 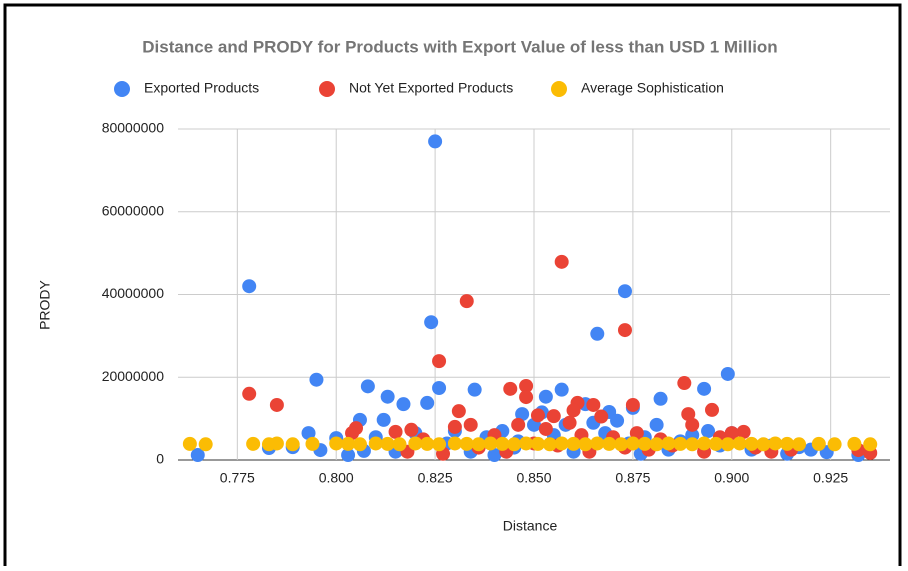 I want to click on legend-label: Not Yet Exported Products, so click(x=431, y=88).